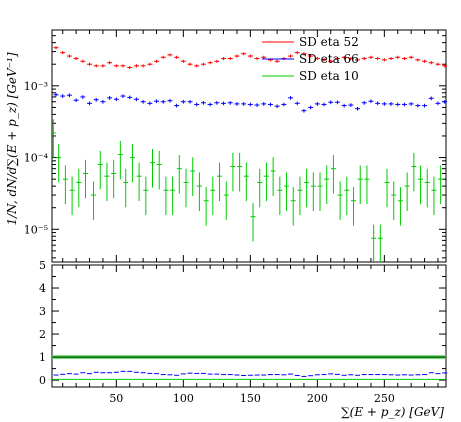 This screenshot has height=422, width=461. Describe the element at coordinates (42, 357) in the screenshot. I see `ratio-y-tick-label: 1` at that location.